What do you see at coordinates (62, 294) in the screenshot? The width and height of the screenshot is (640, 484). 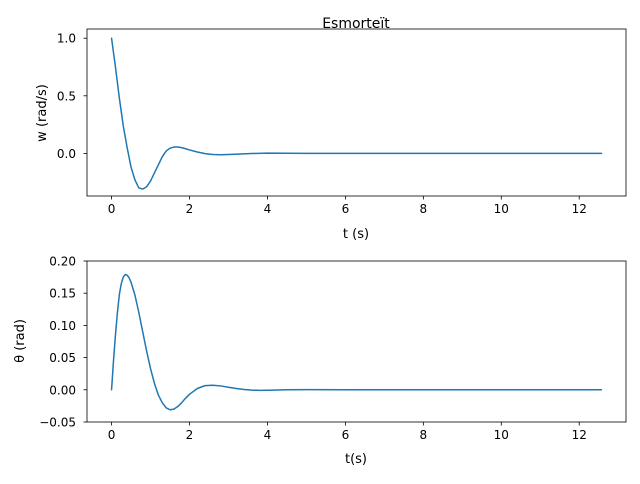 I see `y-tick-label: 0.15` at bounding box center [62, 294].